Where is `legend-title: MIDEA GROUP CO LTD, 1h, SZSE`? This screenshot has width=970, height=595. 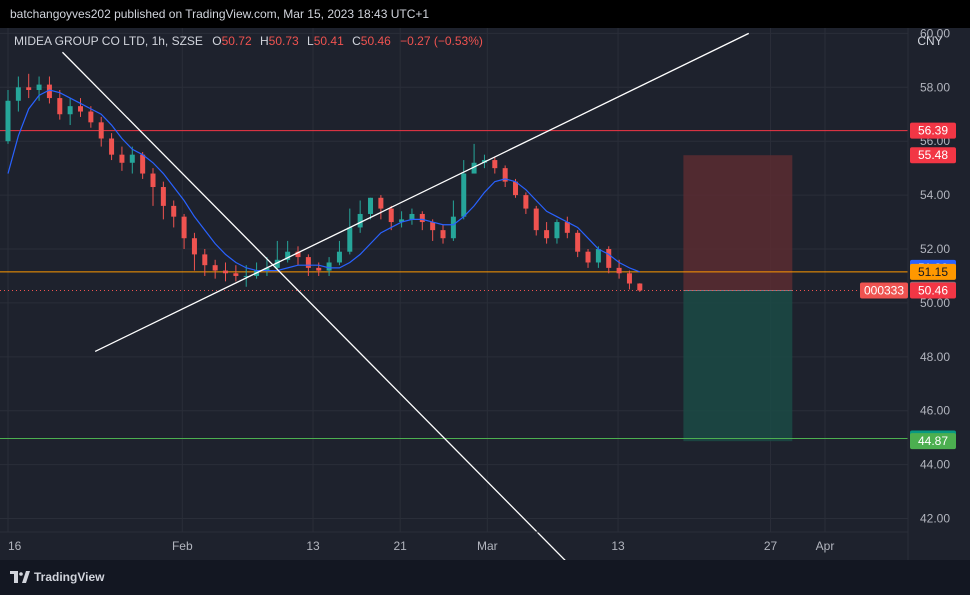 legend-title: MIDEA GROUP CO LTD, 1h, SZSE is located at coordinates (108, 41).